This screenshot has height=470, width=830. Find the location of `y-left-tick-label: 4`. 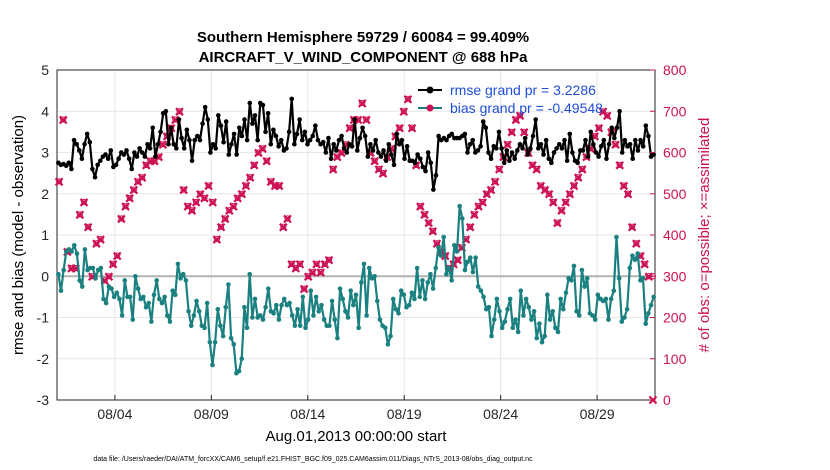

y-left-tick-label: 4 is located at coordinates (45, 111).